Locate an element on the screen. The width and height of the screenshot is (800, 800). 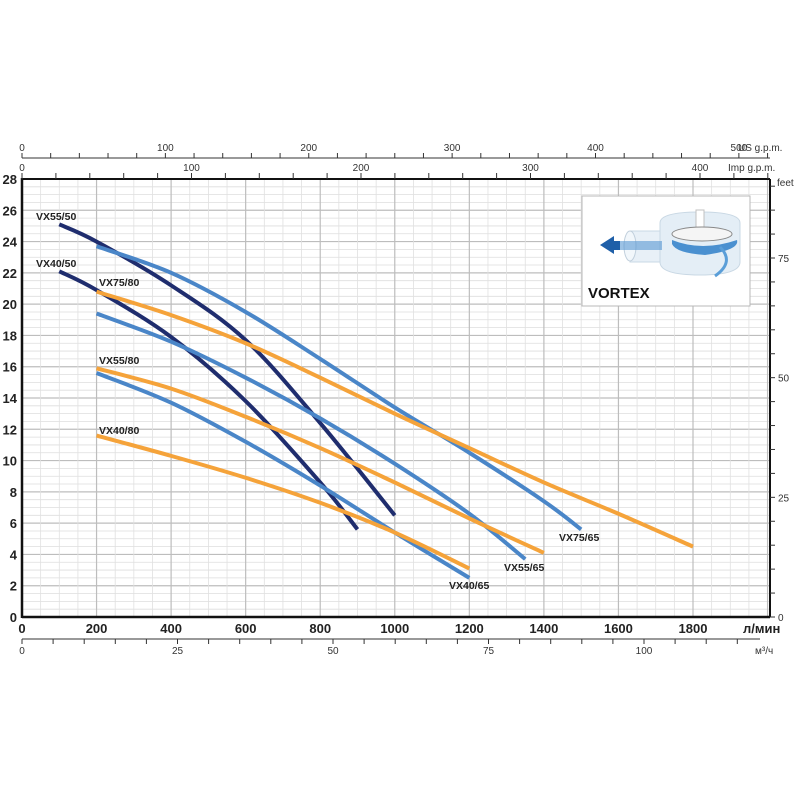
x-tick-label: 200 is located at coordinates (97, 628).